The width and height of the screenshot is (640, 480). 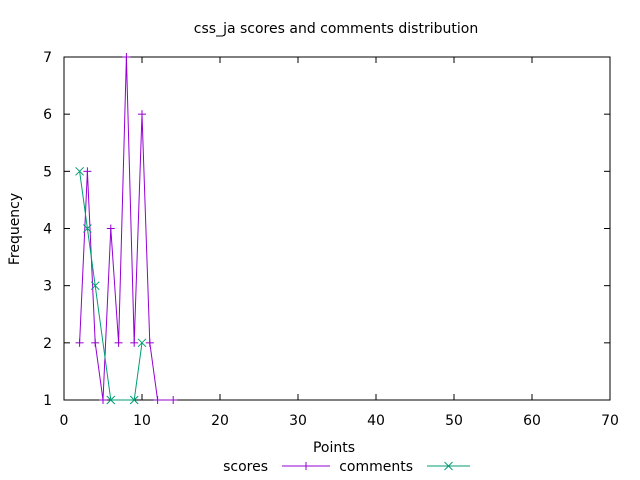 I want to click on legend-entry-scores: scores, so click(x=276, y=467).